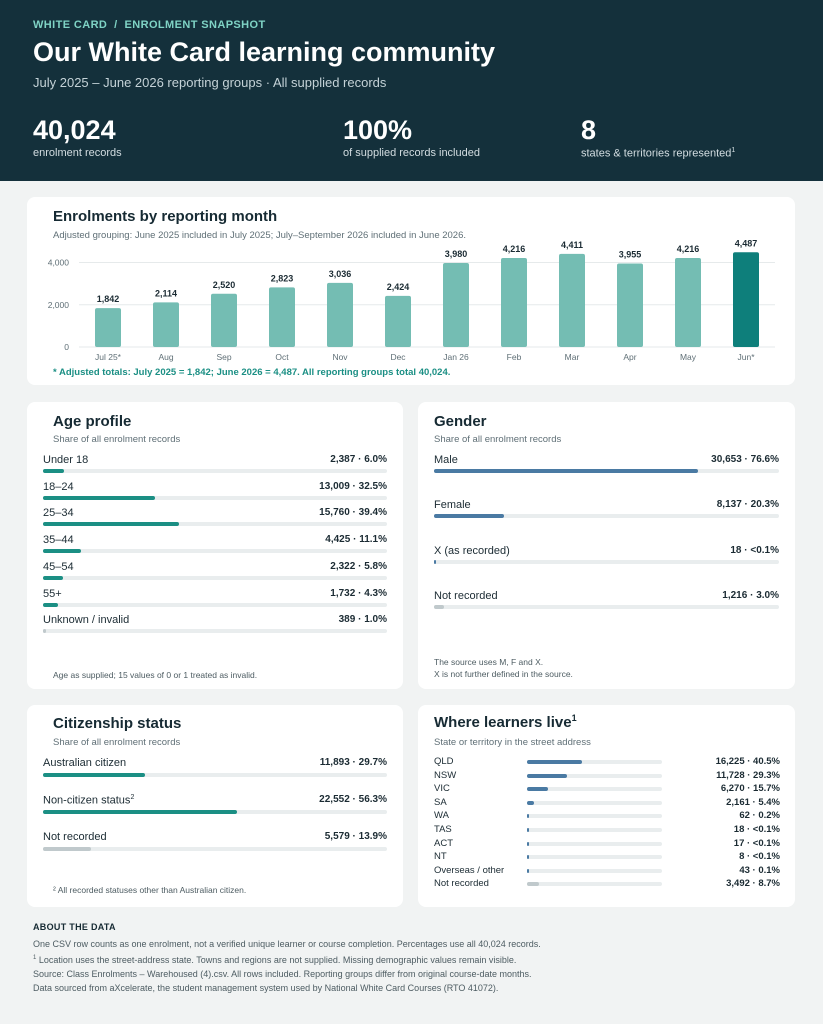 The width and height of the screenshot is (823, 1024). What do you see at coordinates (733, 150) in the screenshot?
I see `footnote-marker: 1` at bounding box center [733, 150].